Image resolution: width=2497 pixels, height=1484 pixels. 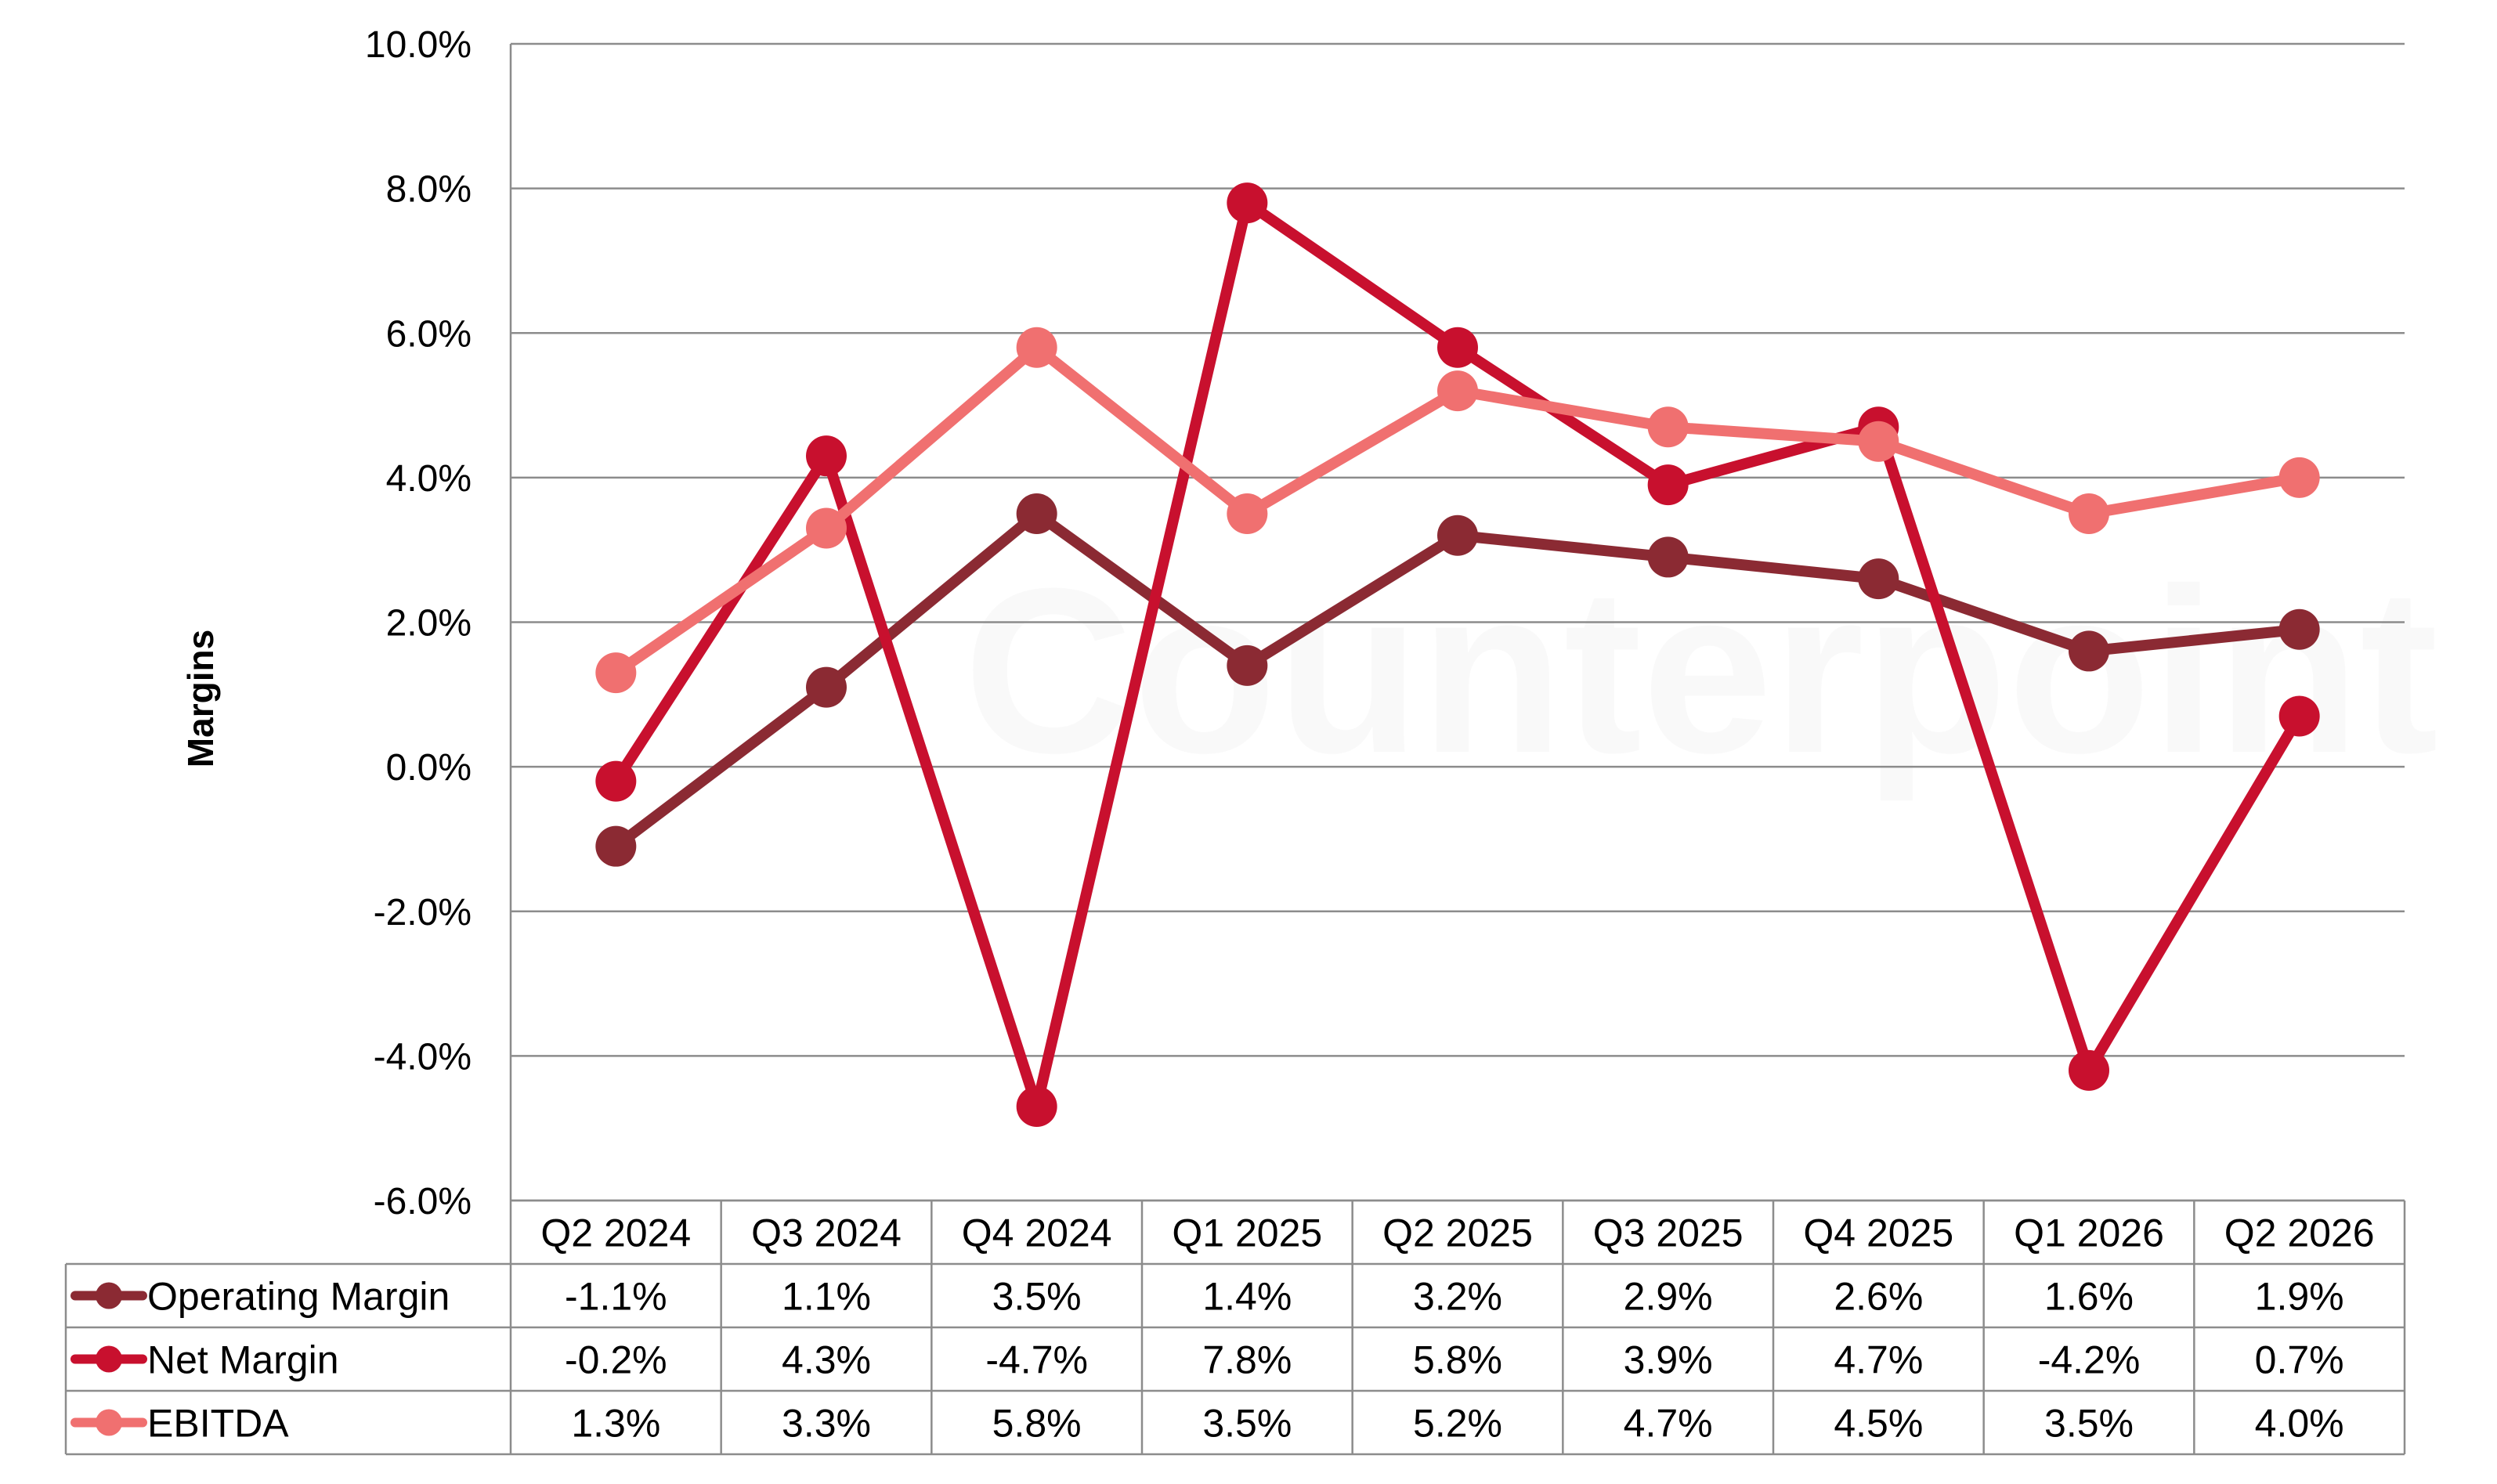 I want to click on y-tick-label: 8.0%, so click(x=429, y=190).